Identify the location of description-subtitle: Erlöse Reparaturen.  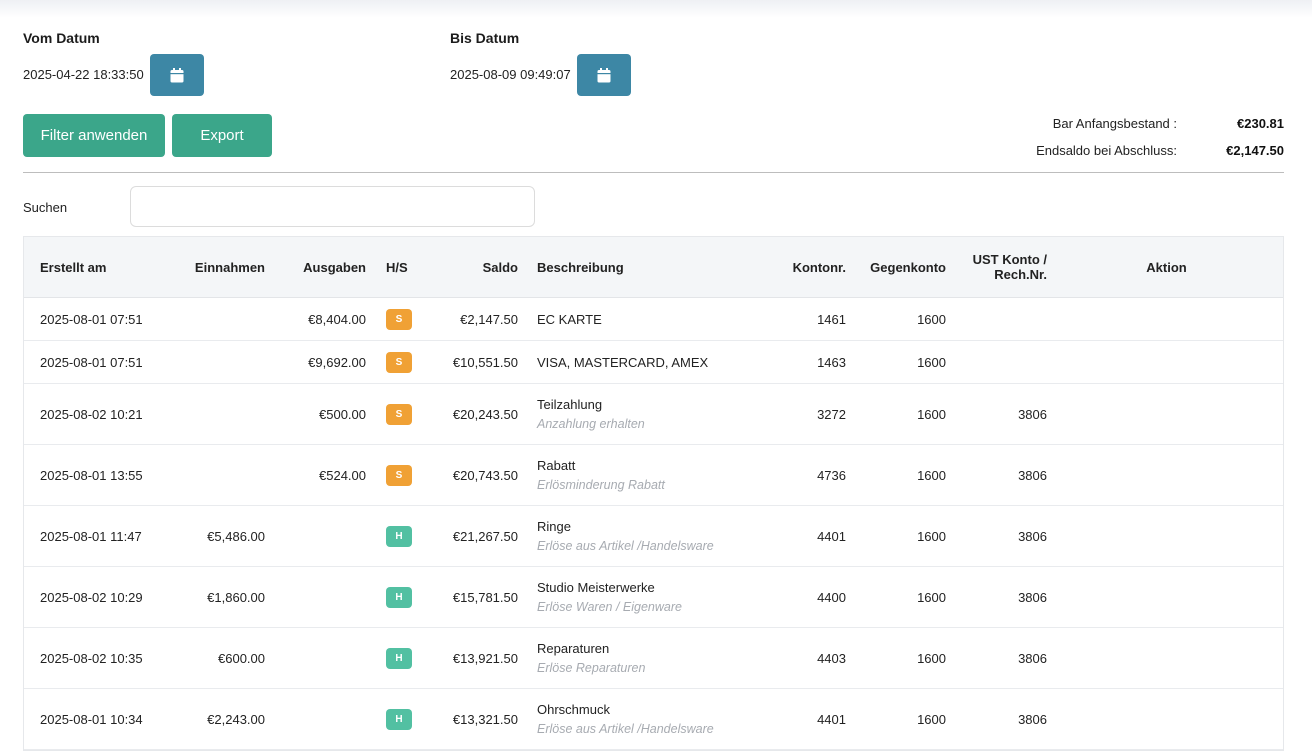
(591, 668).